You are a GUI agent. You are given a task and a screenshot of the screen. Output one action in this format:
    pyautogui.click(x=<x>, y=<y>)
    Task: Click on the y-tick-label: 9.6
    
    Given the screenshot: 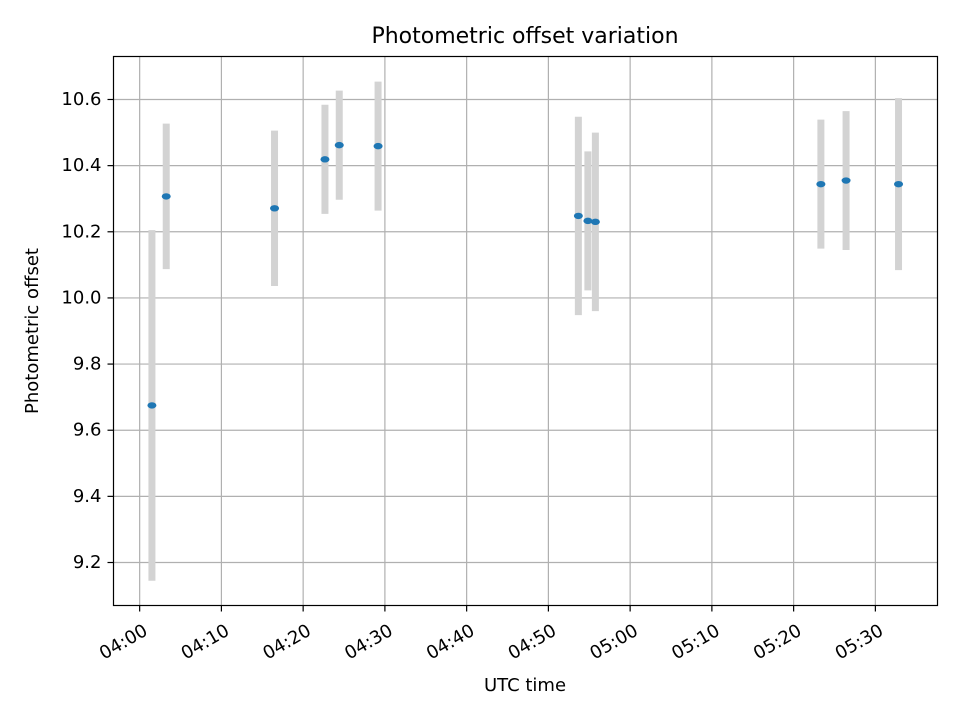 What is the action you would take?
    pyautogui.click(x=87, y=430)
    